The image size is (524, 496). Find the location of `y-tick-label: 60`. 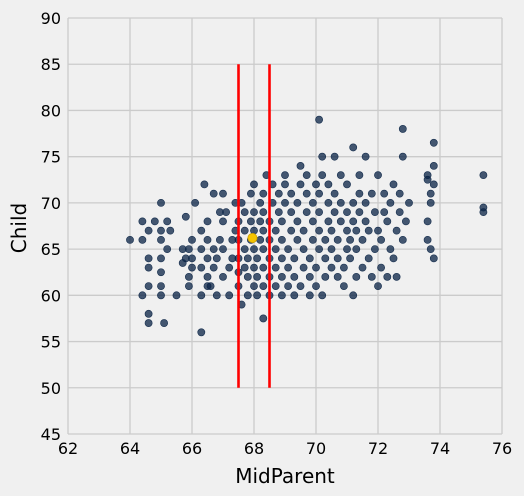

y-tick-label: 60 is located at coordinates (51, 295).